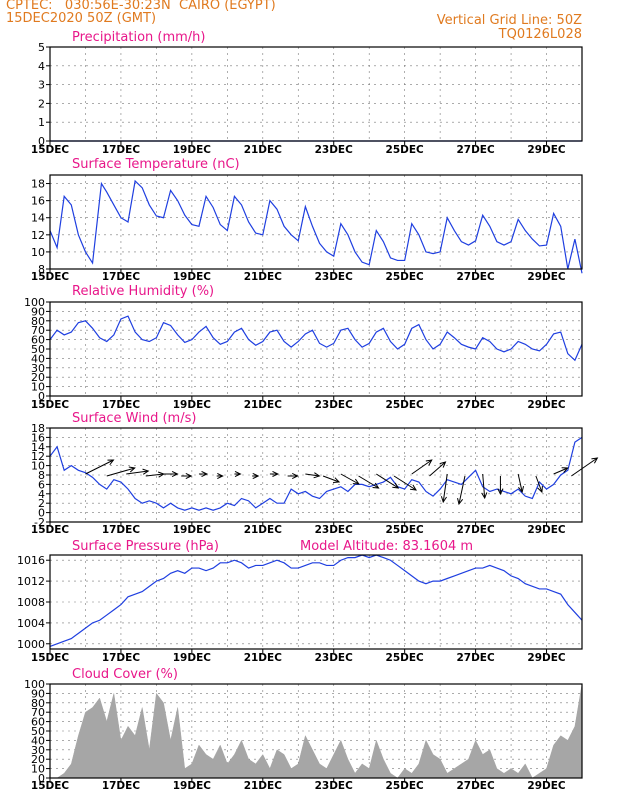  I want to click on rh-xtick-label: 17DEC, so click(121, 405).